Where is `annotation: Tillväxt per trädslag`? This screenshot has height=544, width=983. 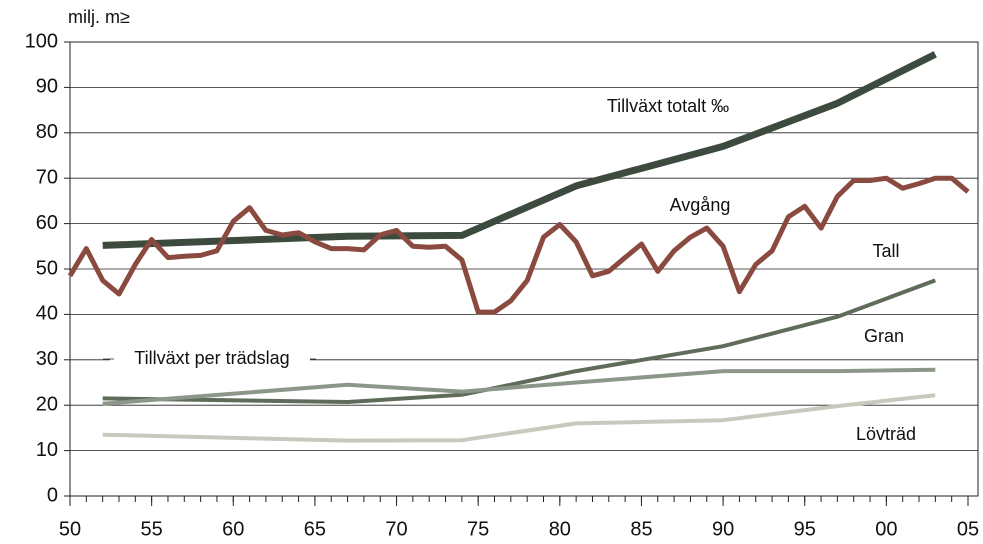
annotation: Tillväxt per trädslag is located at coordinates (211, 358).